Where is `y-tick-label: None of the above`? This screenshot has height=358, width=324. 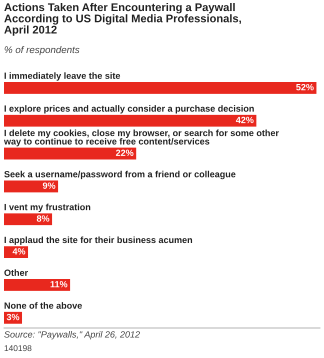 y-tick-label: None of the above is located at coordinates (43, 305).